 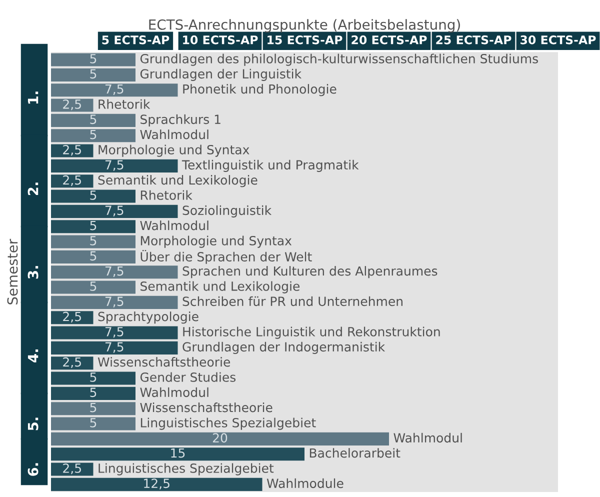 I want to click on data-label: 15, so click(x=178, y=453).